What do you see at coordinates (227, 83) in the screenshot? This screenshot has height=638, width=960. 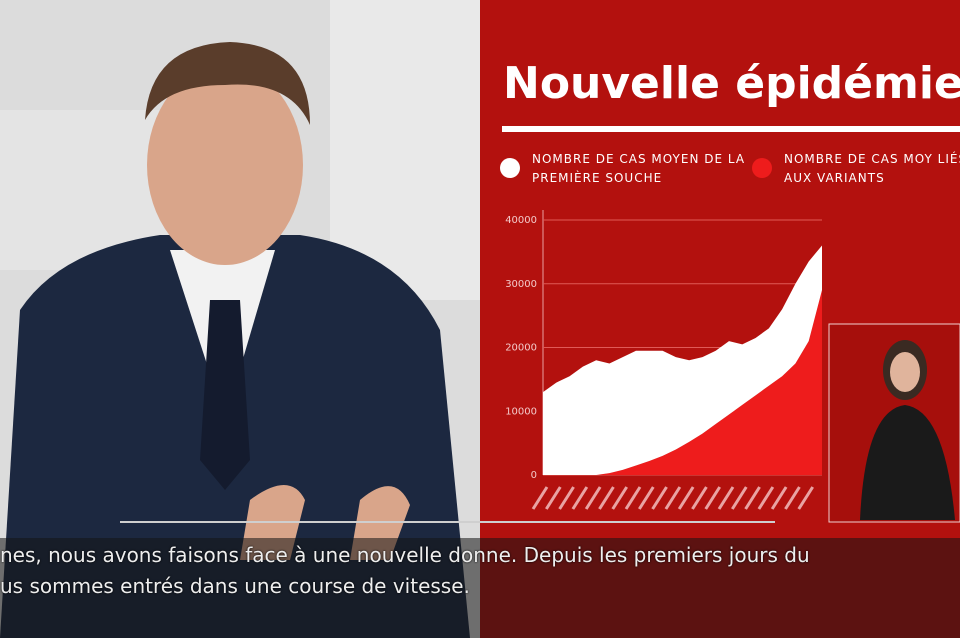 I see `hair` at bounding box center [227, 83].